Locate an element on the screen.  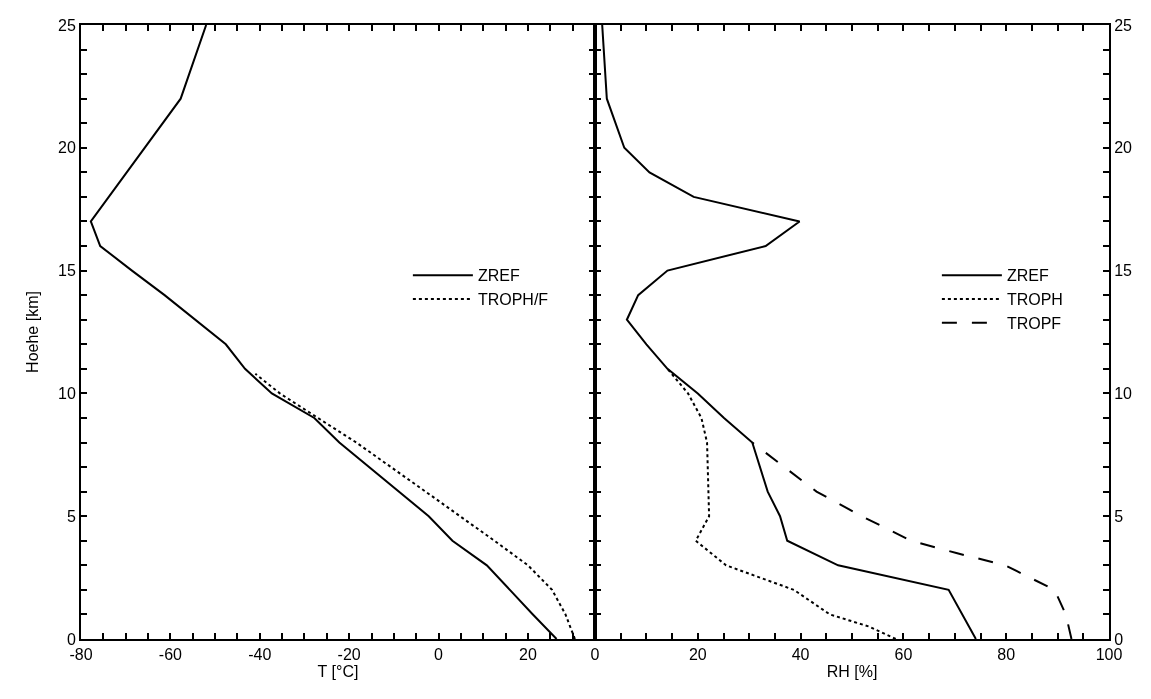
x-tick-label: -20 is located at coordinates (349, 655).